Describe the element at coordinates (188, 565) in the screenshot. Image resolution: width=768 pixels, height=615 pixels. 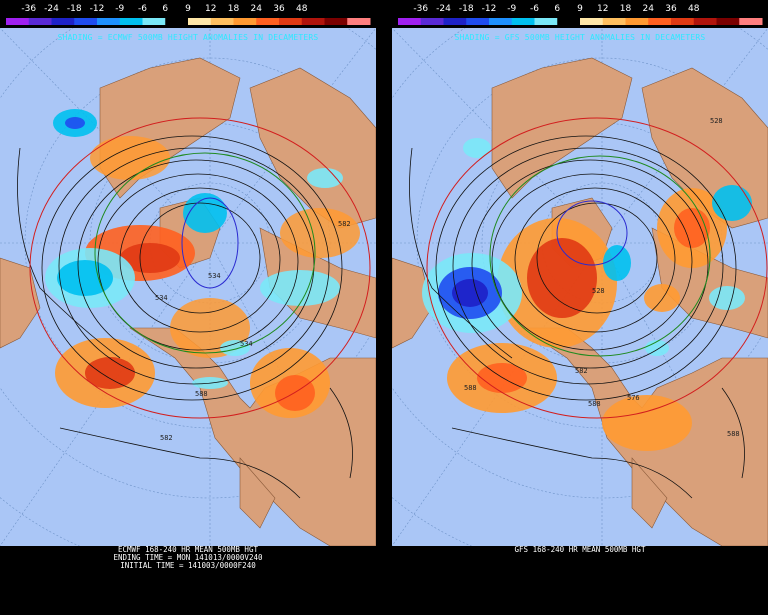
I see `footer-line: INITIAL TIME = 141003/0000F240` at that location.